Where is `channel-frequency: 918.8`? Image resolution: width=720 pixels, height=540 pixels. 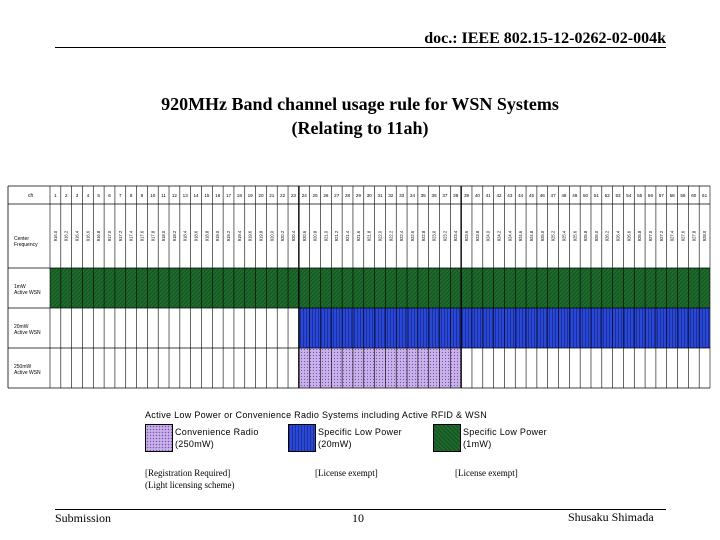 channel-frequency: 918.8 is located at coordinates (206, 235).